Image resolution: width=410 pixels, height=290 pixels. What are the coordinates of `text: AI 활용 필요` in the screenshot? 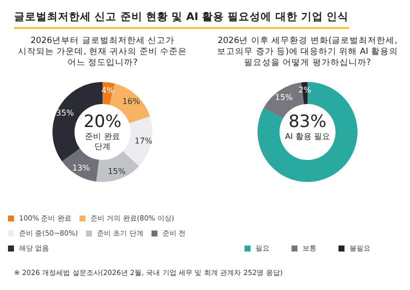 It's located at (307, 137).